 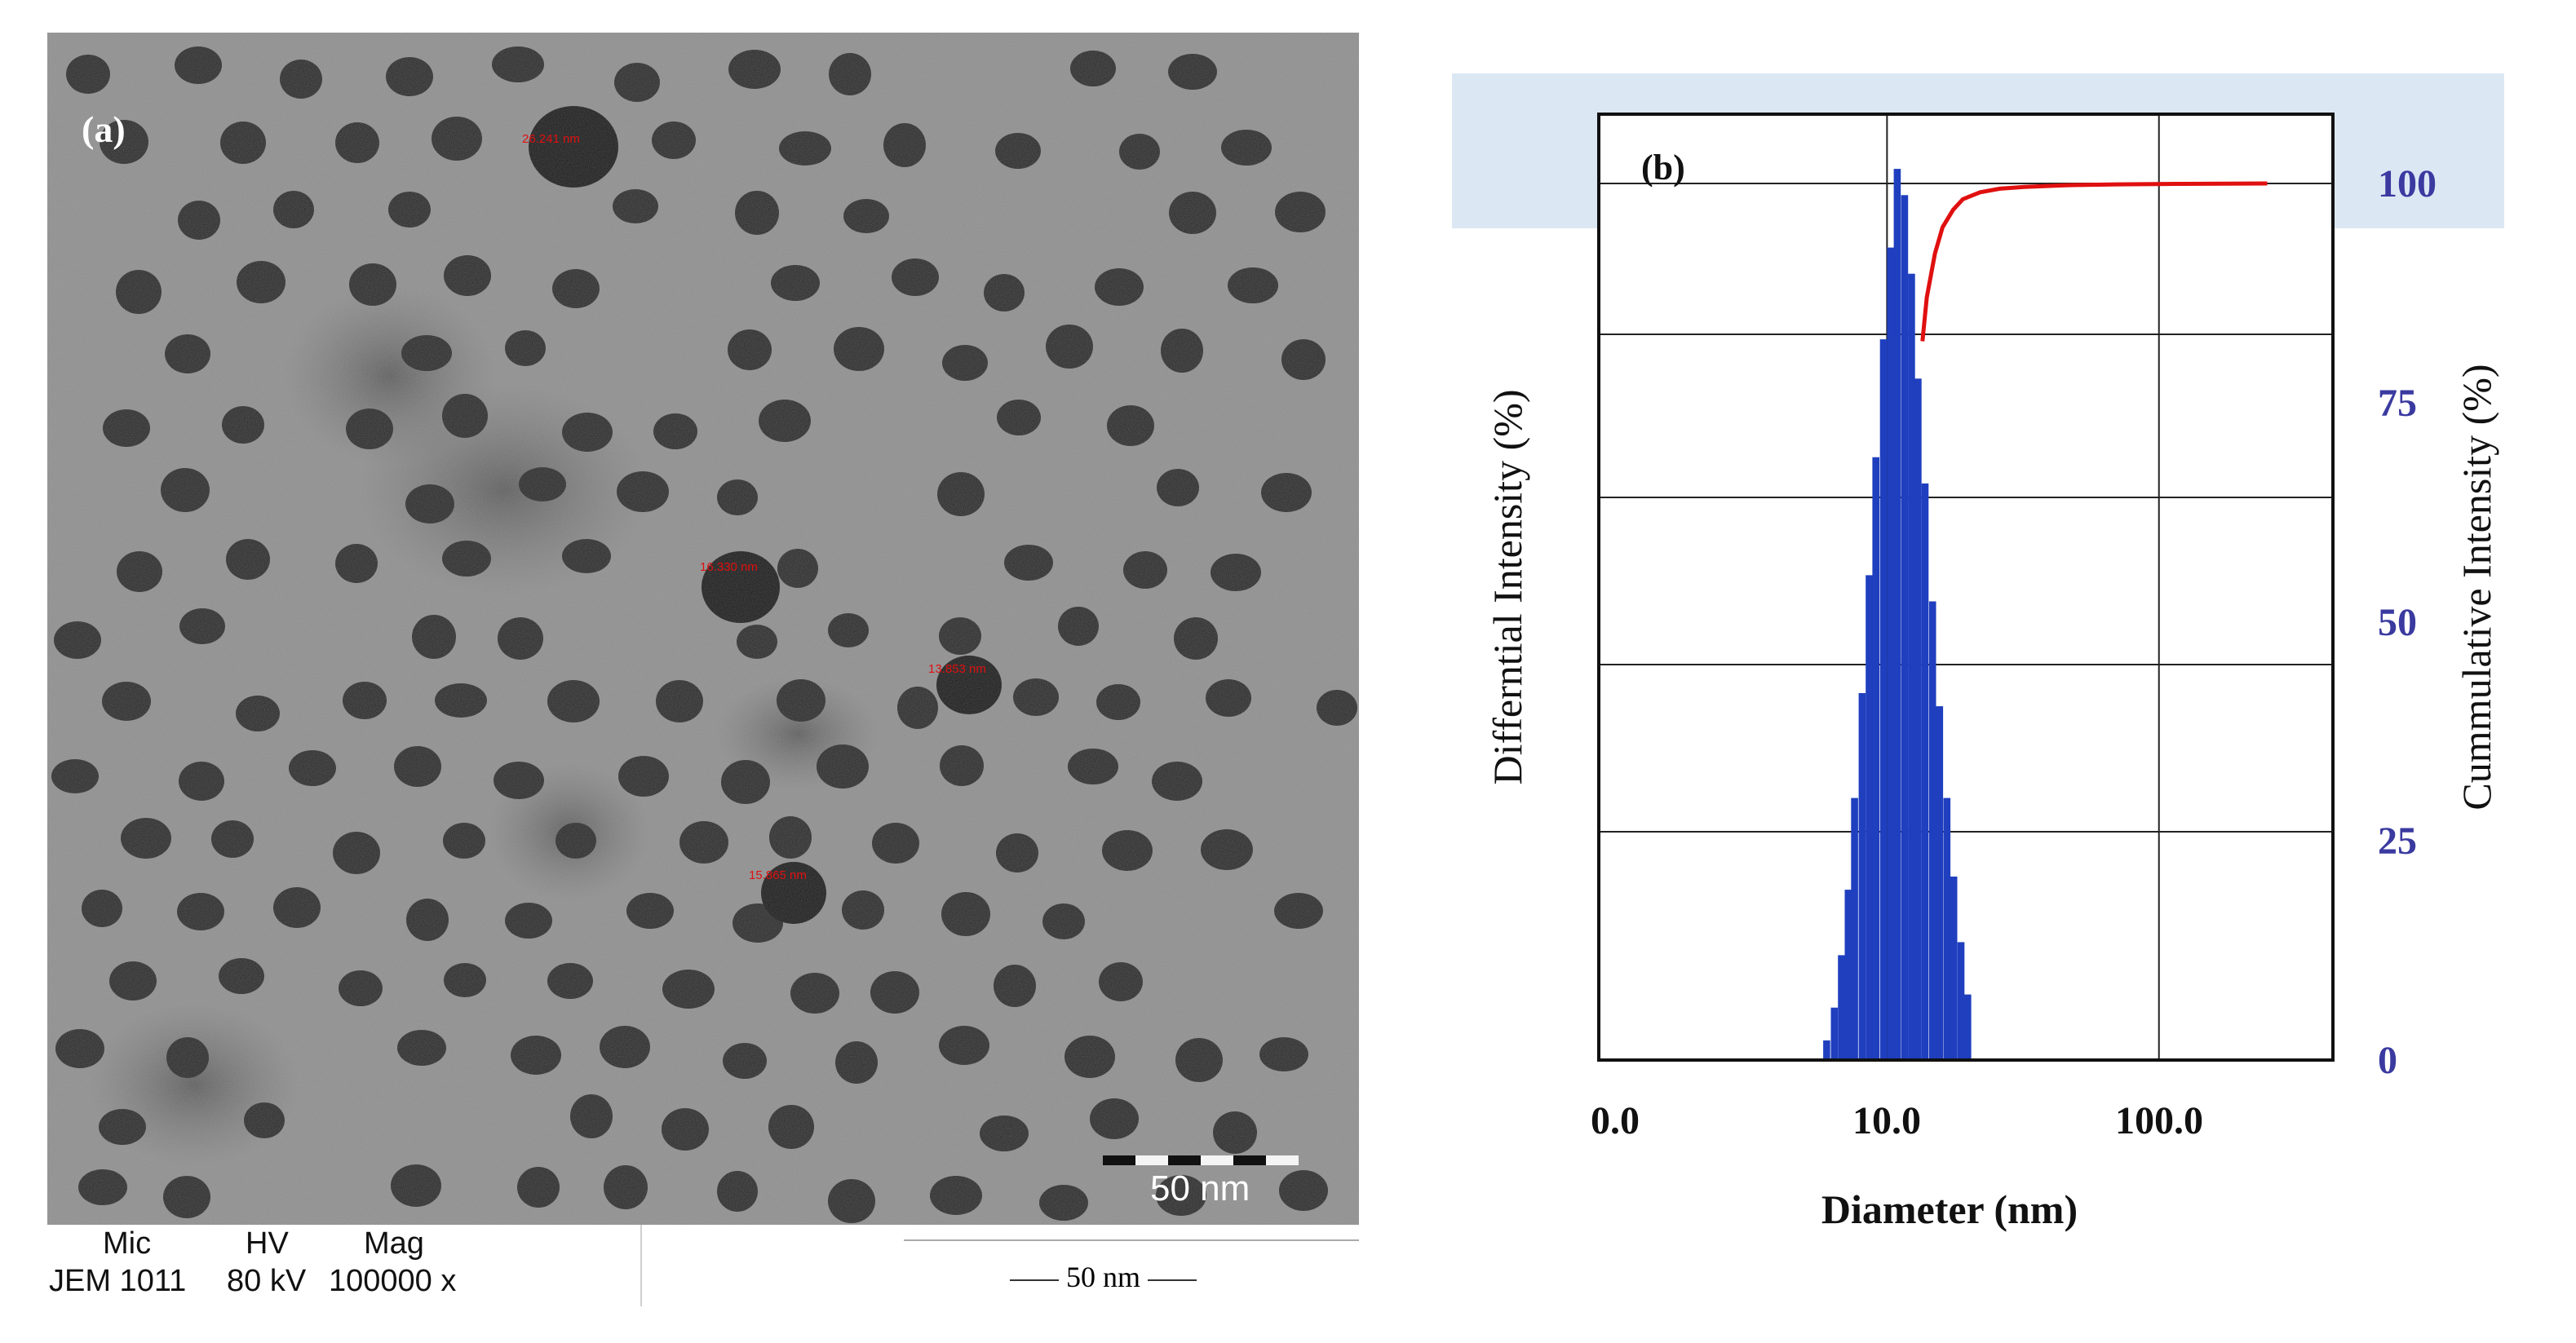 What do you see at coordinates (1131, 1240) in the screenshot?
I see `footer-rule` at bounding box center [1131, 1240].